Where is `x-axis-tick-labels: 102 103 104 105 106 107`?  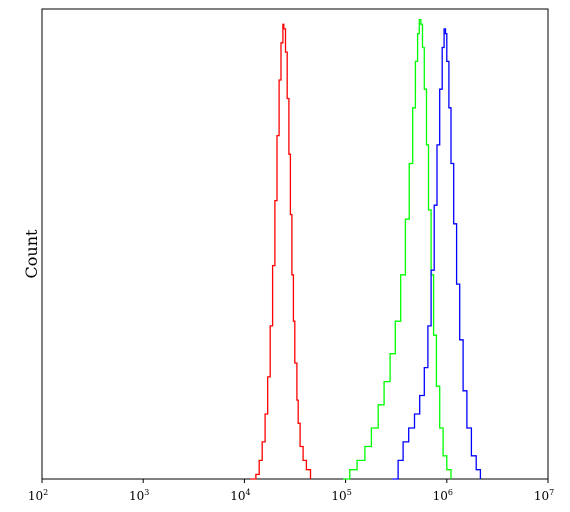
x-axis-tick-labels: 102 103 104 105 106 107 is located at coordinates (291, 495).